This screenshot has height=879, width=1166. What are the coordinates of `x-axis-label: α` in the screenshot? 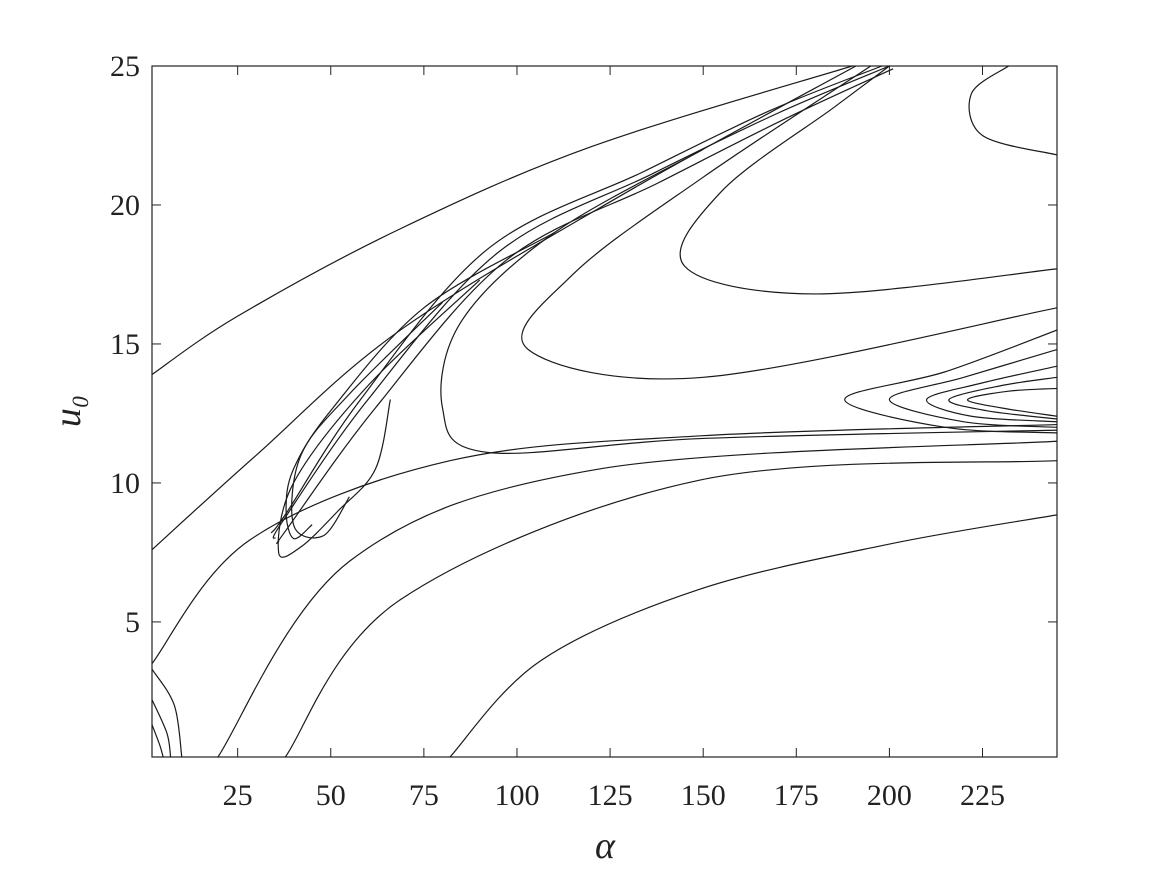 It's located at (605, 846).